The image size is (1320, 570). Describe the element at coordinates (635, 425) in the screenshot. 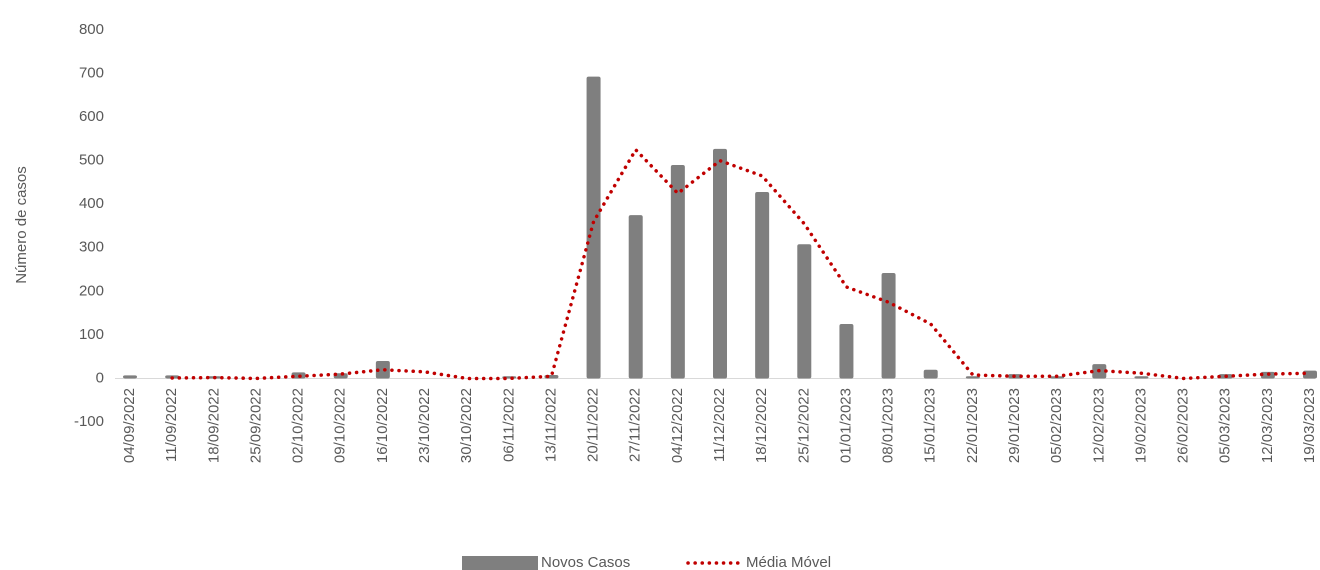

I see `x-tick-label: 27/11/2022` at that location.